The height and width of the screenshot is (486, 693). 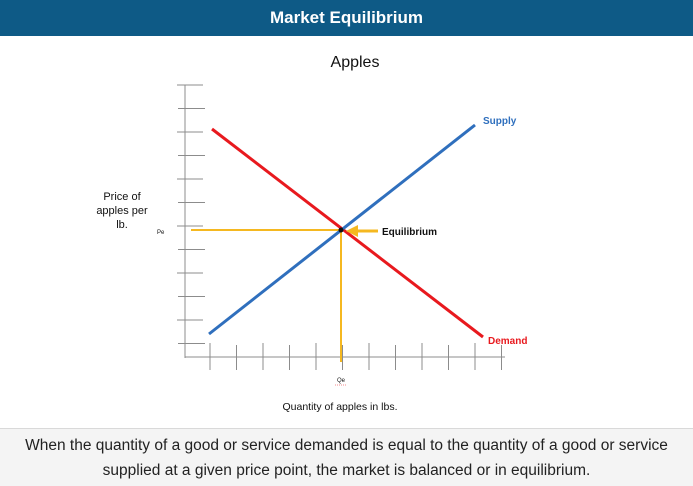 What do you see at coordinates (507, 341) in the screenshot?
I see `demand-label: Demand` at bounding box center [507, 341].